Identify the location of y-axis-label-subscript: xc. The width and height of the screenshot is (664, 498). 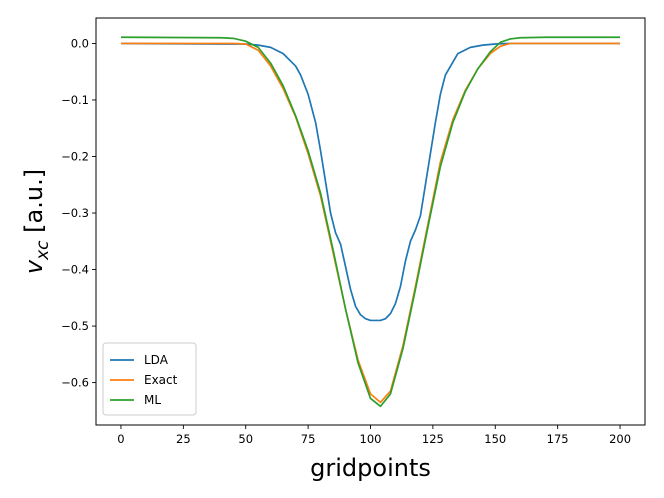
(43, 250).